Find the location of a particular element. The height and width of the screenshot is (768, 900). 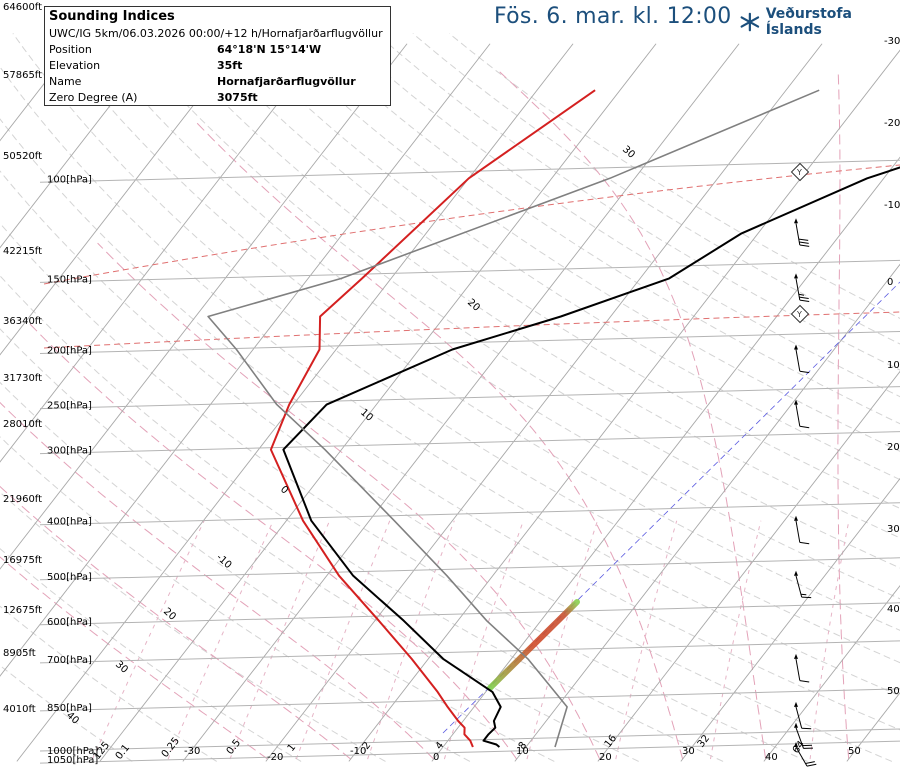

isotherm-label-bottom: 20 is located at coordinates (605, 757).